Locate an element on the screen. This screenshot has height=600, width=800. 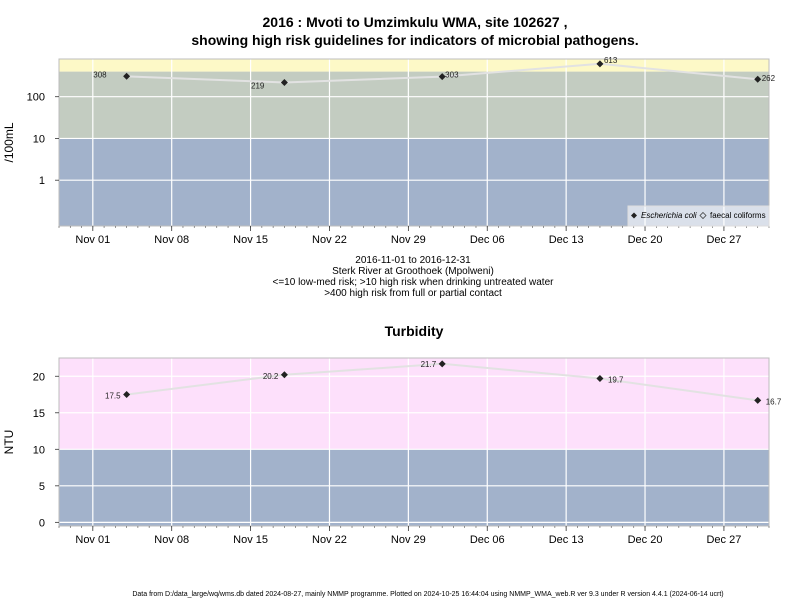
ecoli-x-tick-label: Dec 06 is located at coordinates (487, 240).